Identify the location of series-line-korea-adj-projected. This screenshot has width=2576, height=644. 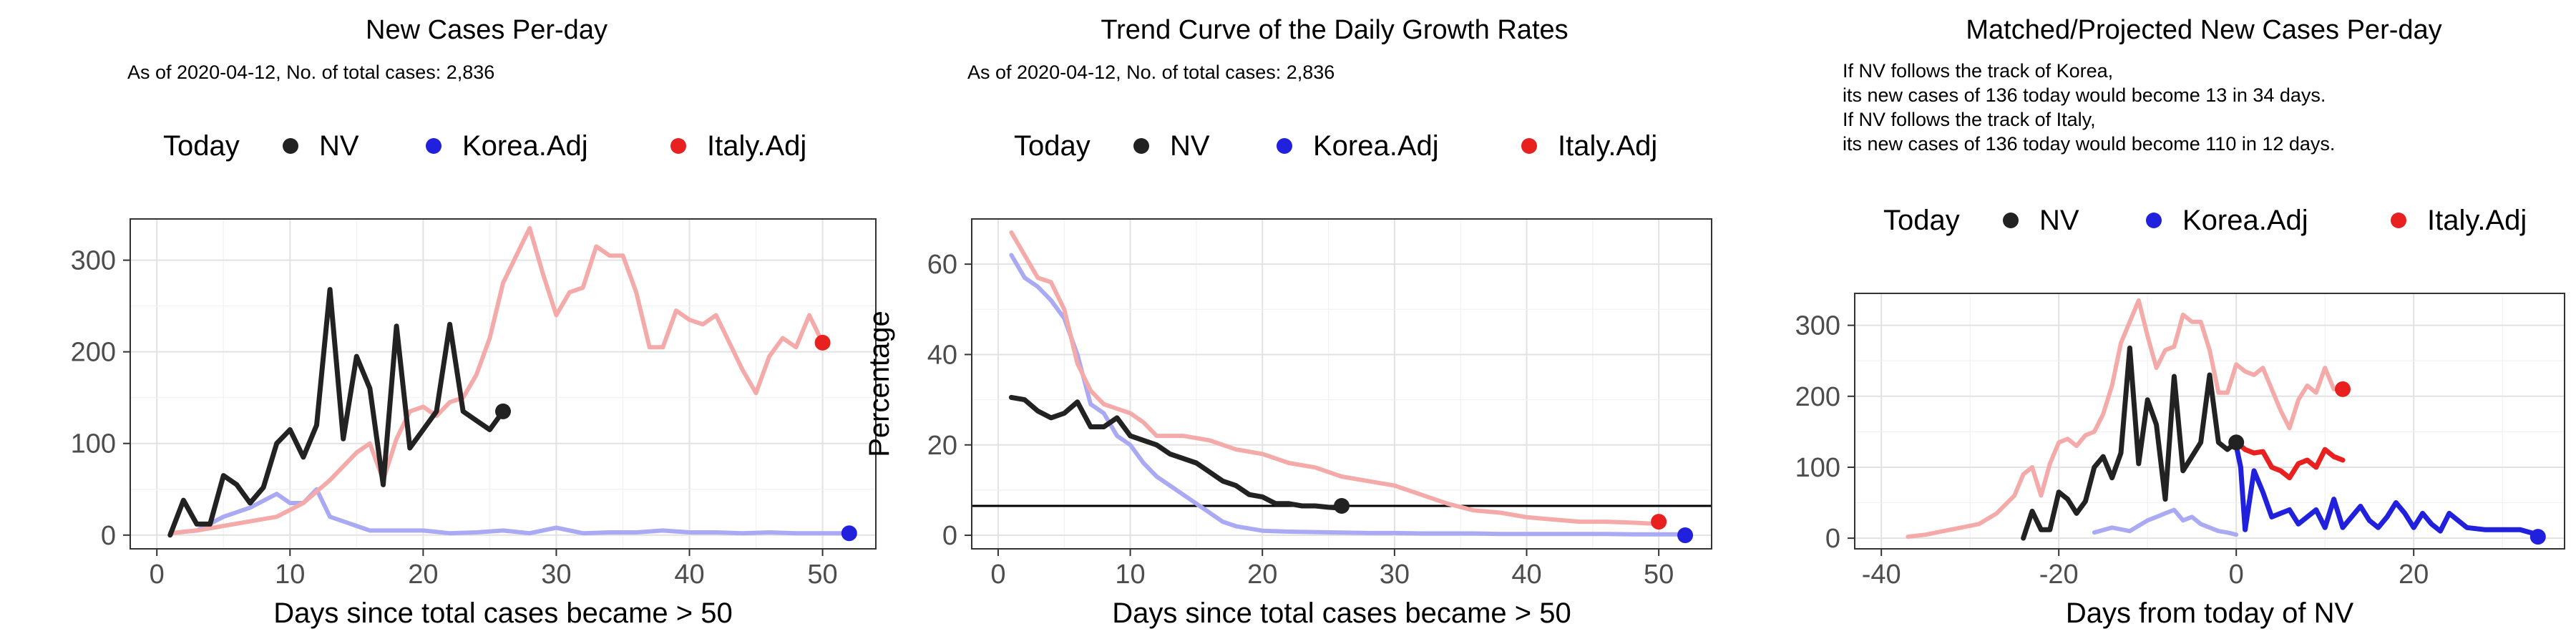
(2387, 490).